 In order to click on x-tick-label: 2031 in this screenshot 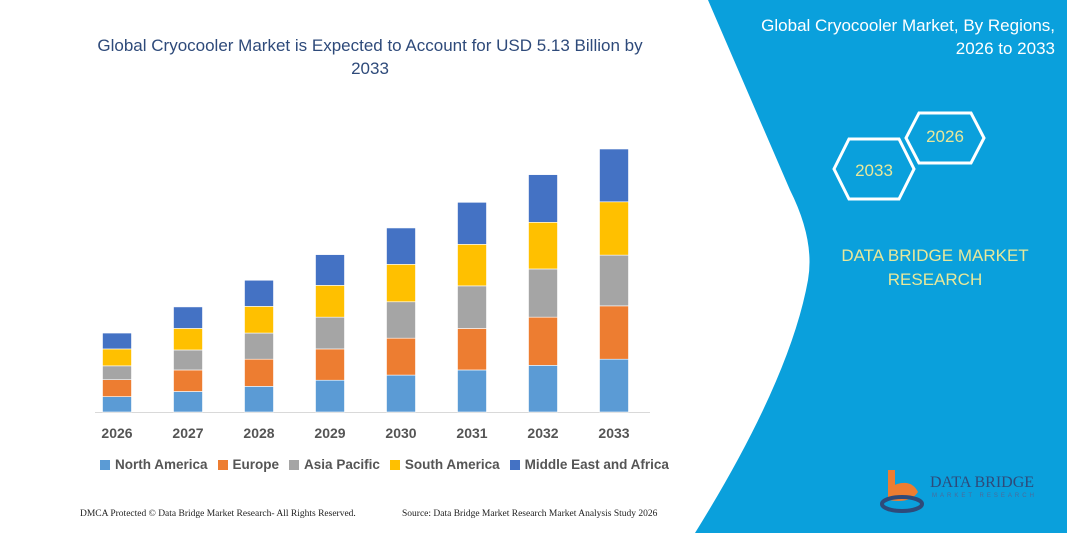, I will do `click(471, 433)`.